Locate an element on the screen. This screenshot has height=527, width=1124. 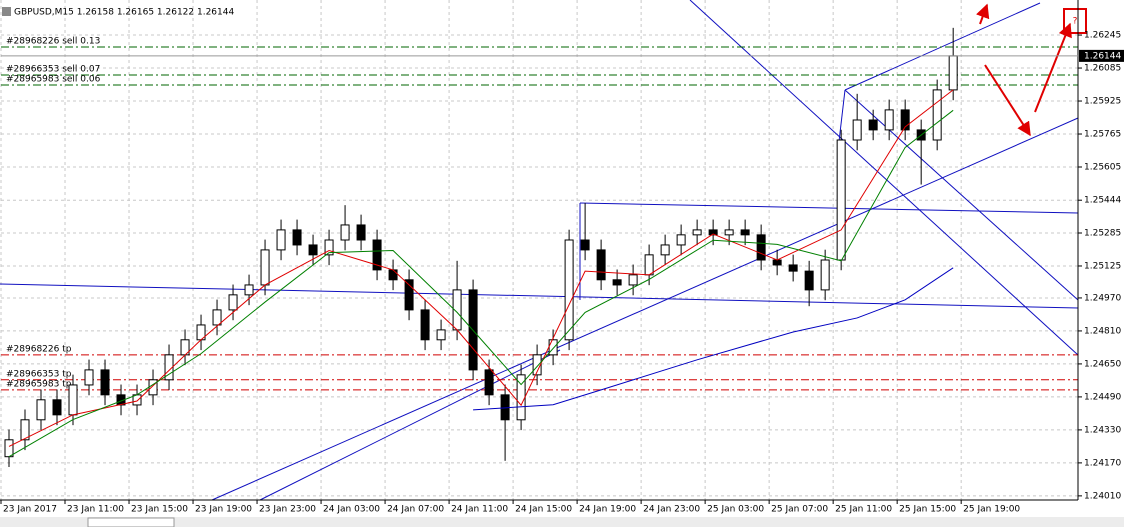
order-label: #28966353 tp is located at coordinates (39, 374).